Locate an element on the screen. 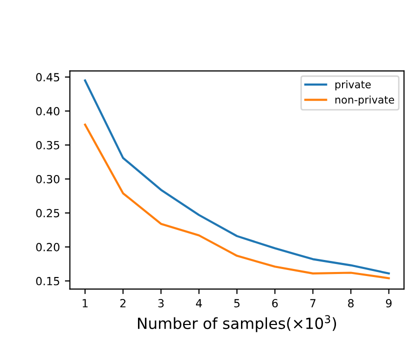  x-tick-label: 4 is located at coordinates (199, 303).